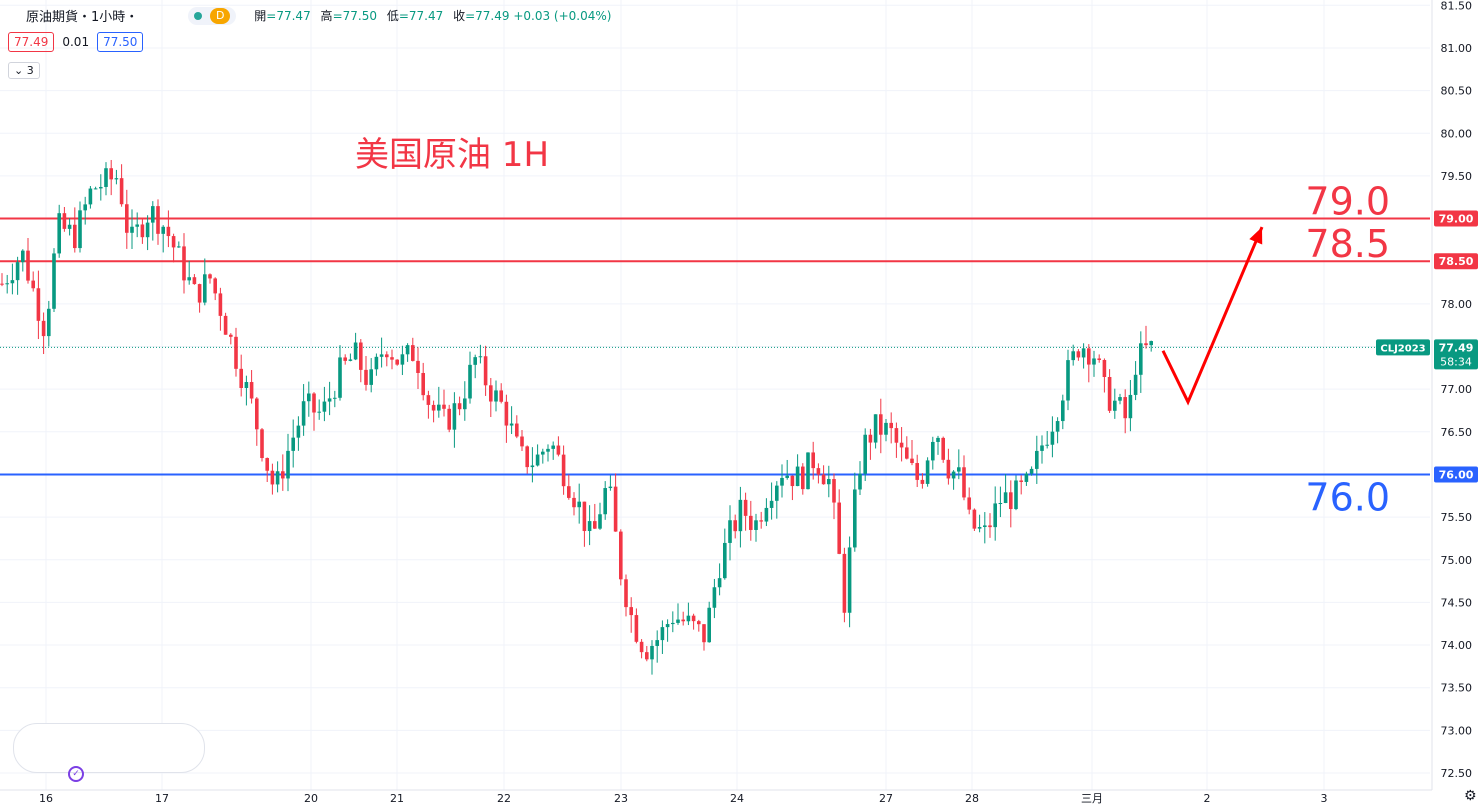 This screenshot has width=1482, height=807. I want to click on price-level-label: 79.0, so click(1347, 202).